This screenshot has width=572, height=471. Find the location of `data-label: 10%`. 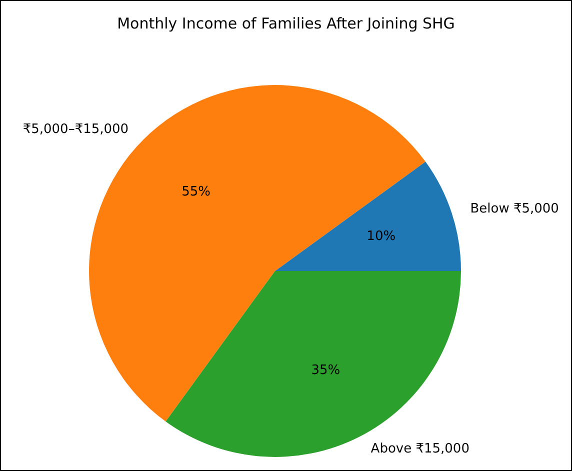

data-label: 10% is located at coordinates (381, 236).